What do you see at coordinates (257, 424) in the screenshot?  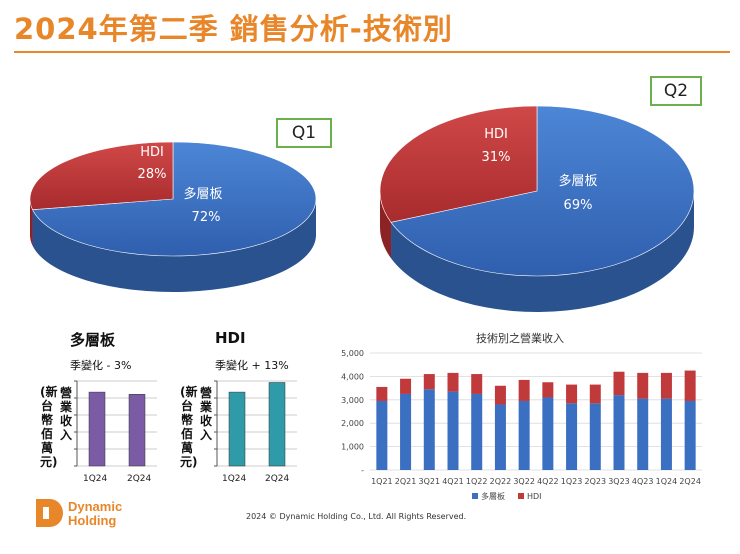 I see `hdi-bars` at bounding box center [257, 424].